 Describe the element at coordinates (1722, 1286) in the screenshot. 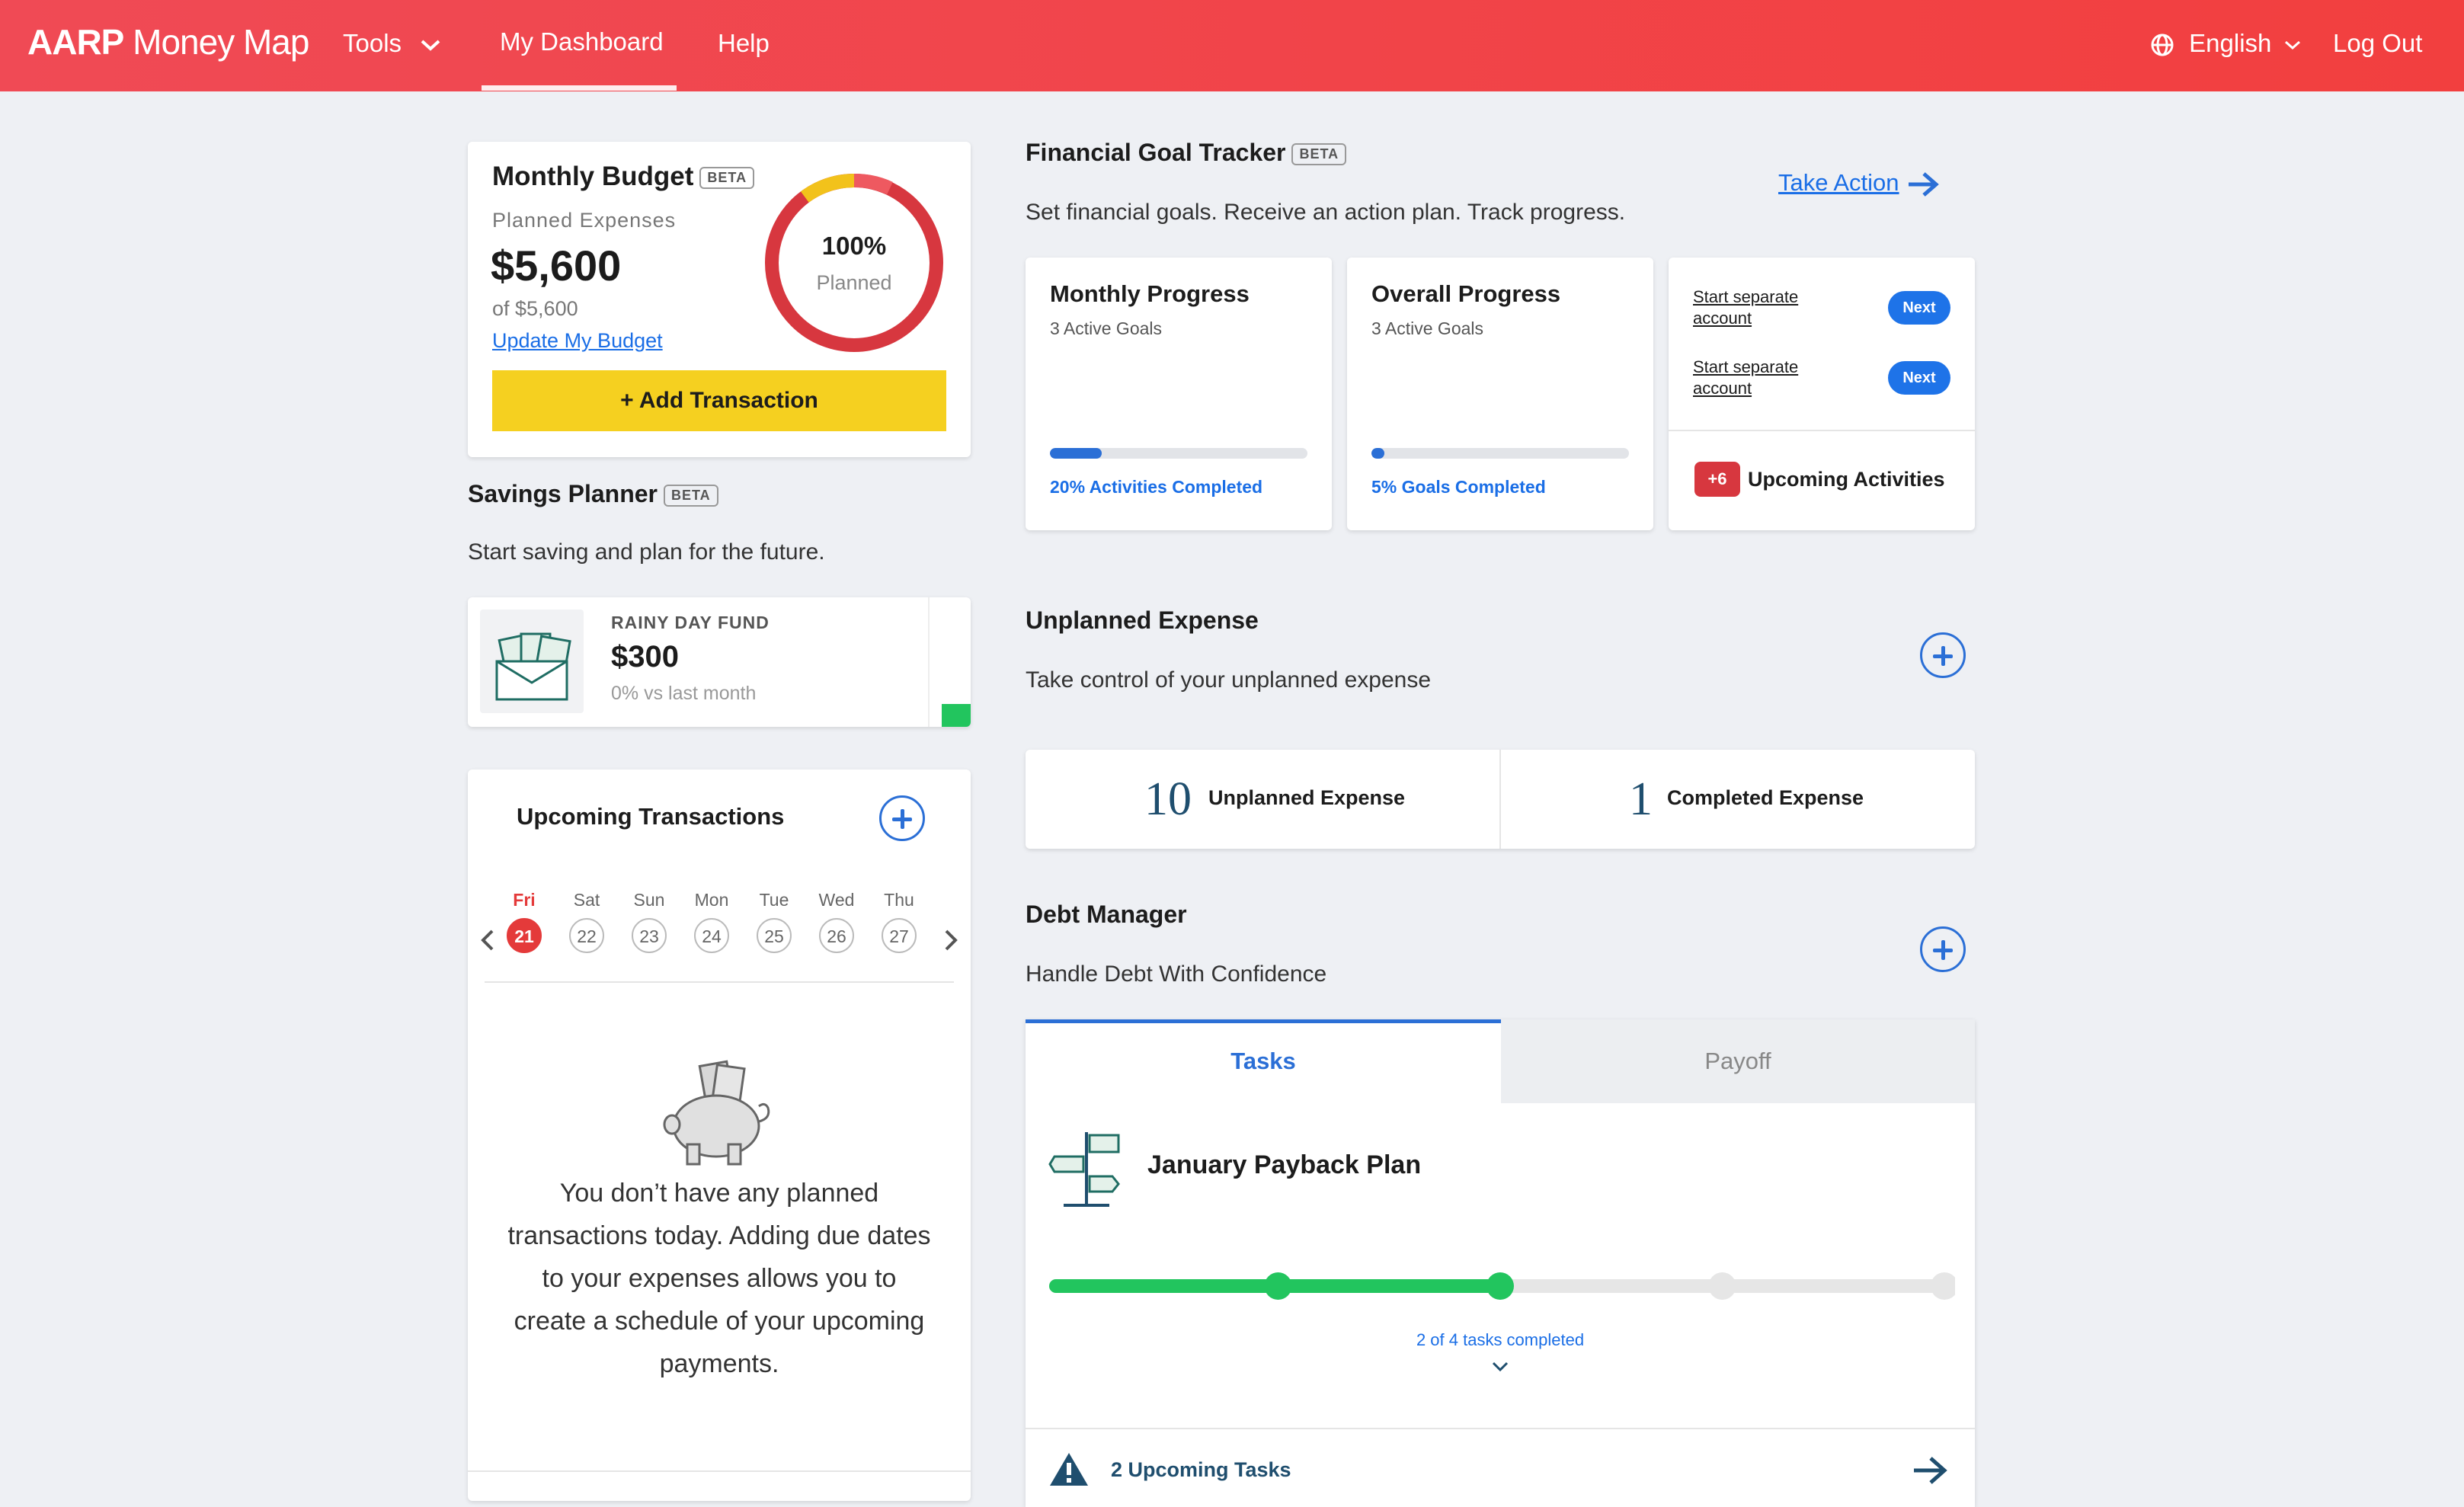

I see `task-step-marker` at that location.